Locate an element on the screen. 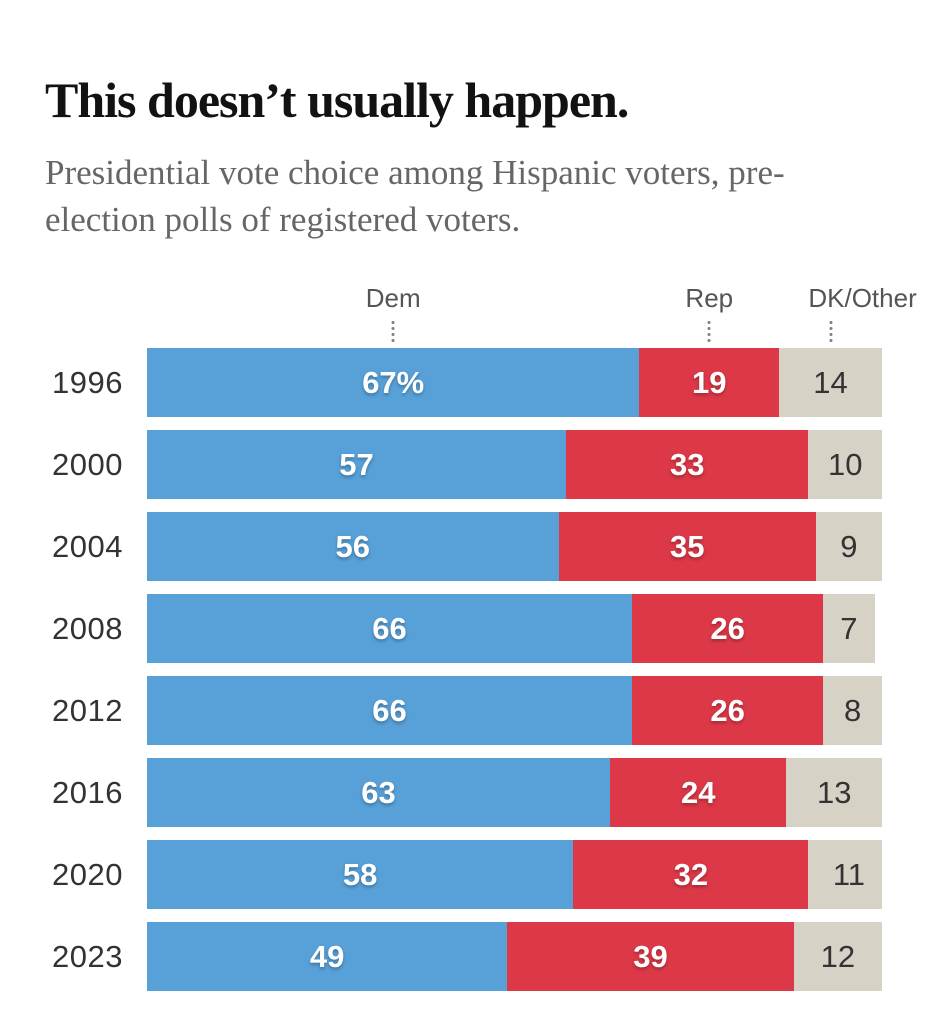 This screenshot has height=1026, width=941. year-label: 2020 is located at coordinates (87, 874).